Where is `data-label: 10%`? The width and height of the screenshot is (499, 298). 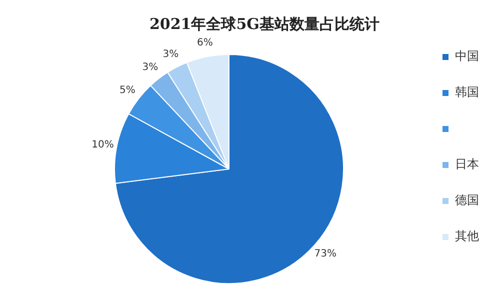
data-label: 10% is located at coordinates (103, 145).